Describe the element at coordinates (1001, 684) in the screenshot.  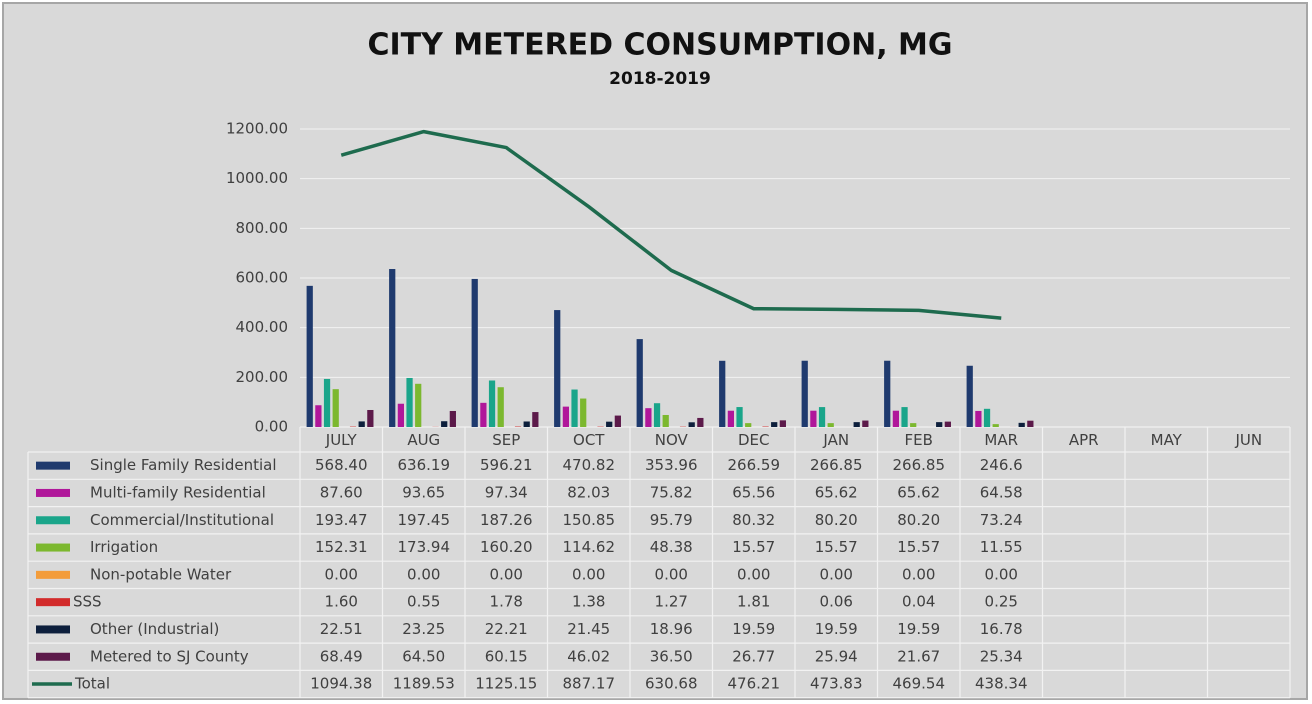
I see `table-cell: 438.34` at that location.